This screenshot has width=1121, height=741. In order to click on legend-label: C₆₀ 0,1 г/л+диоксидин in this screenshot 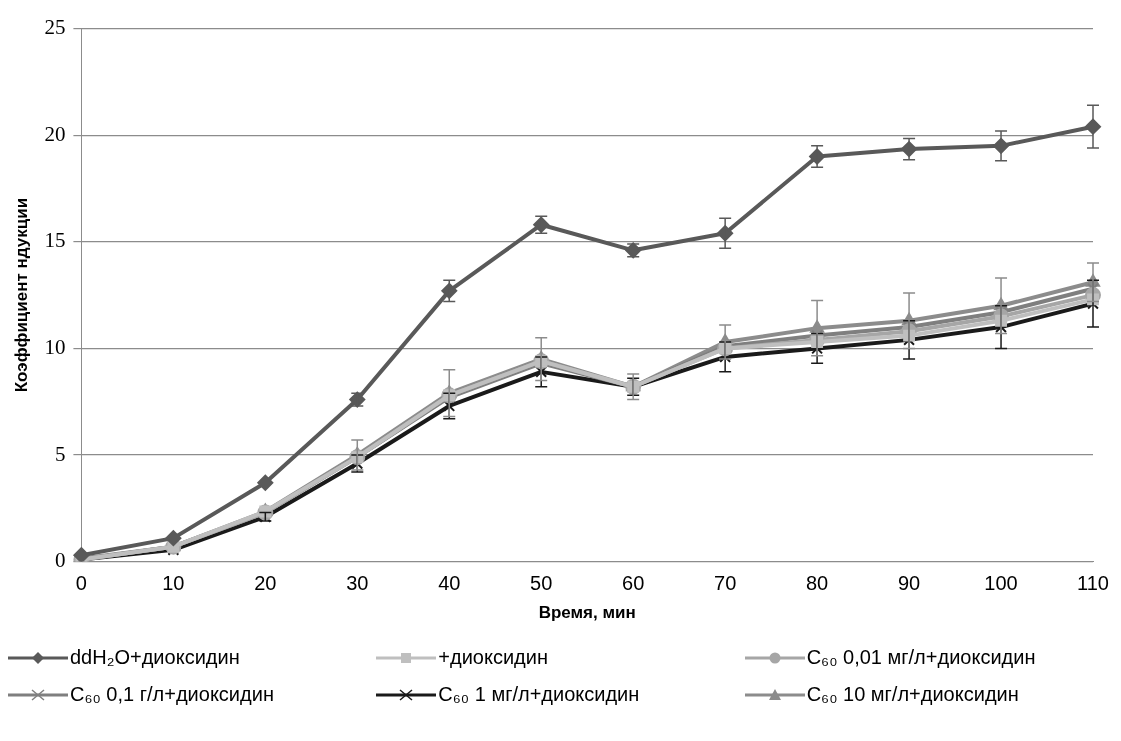, I will do `click(172, 694)`.